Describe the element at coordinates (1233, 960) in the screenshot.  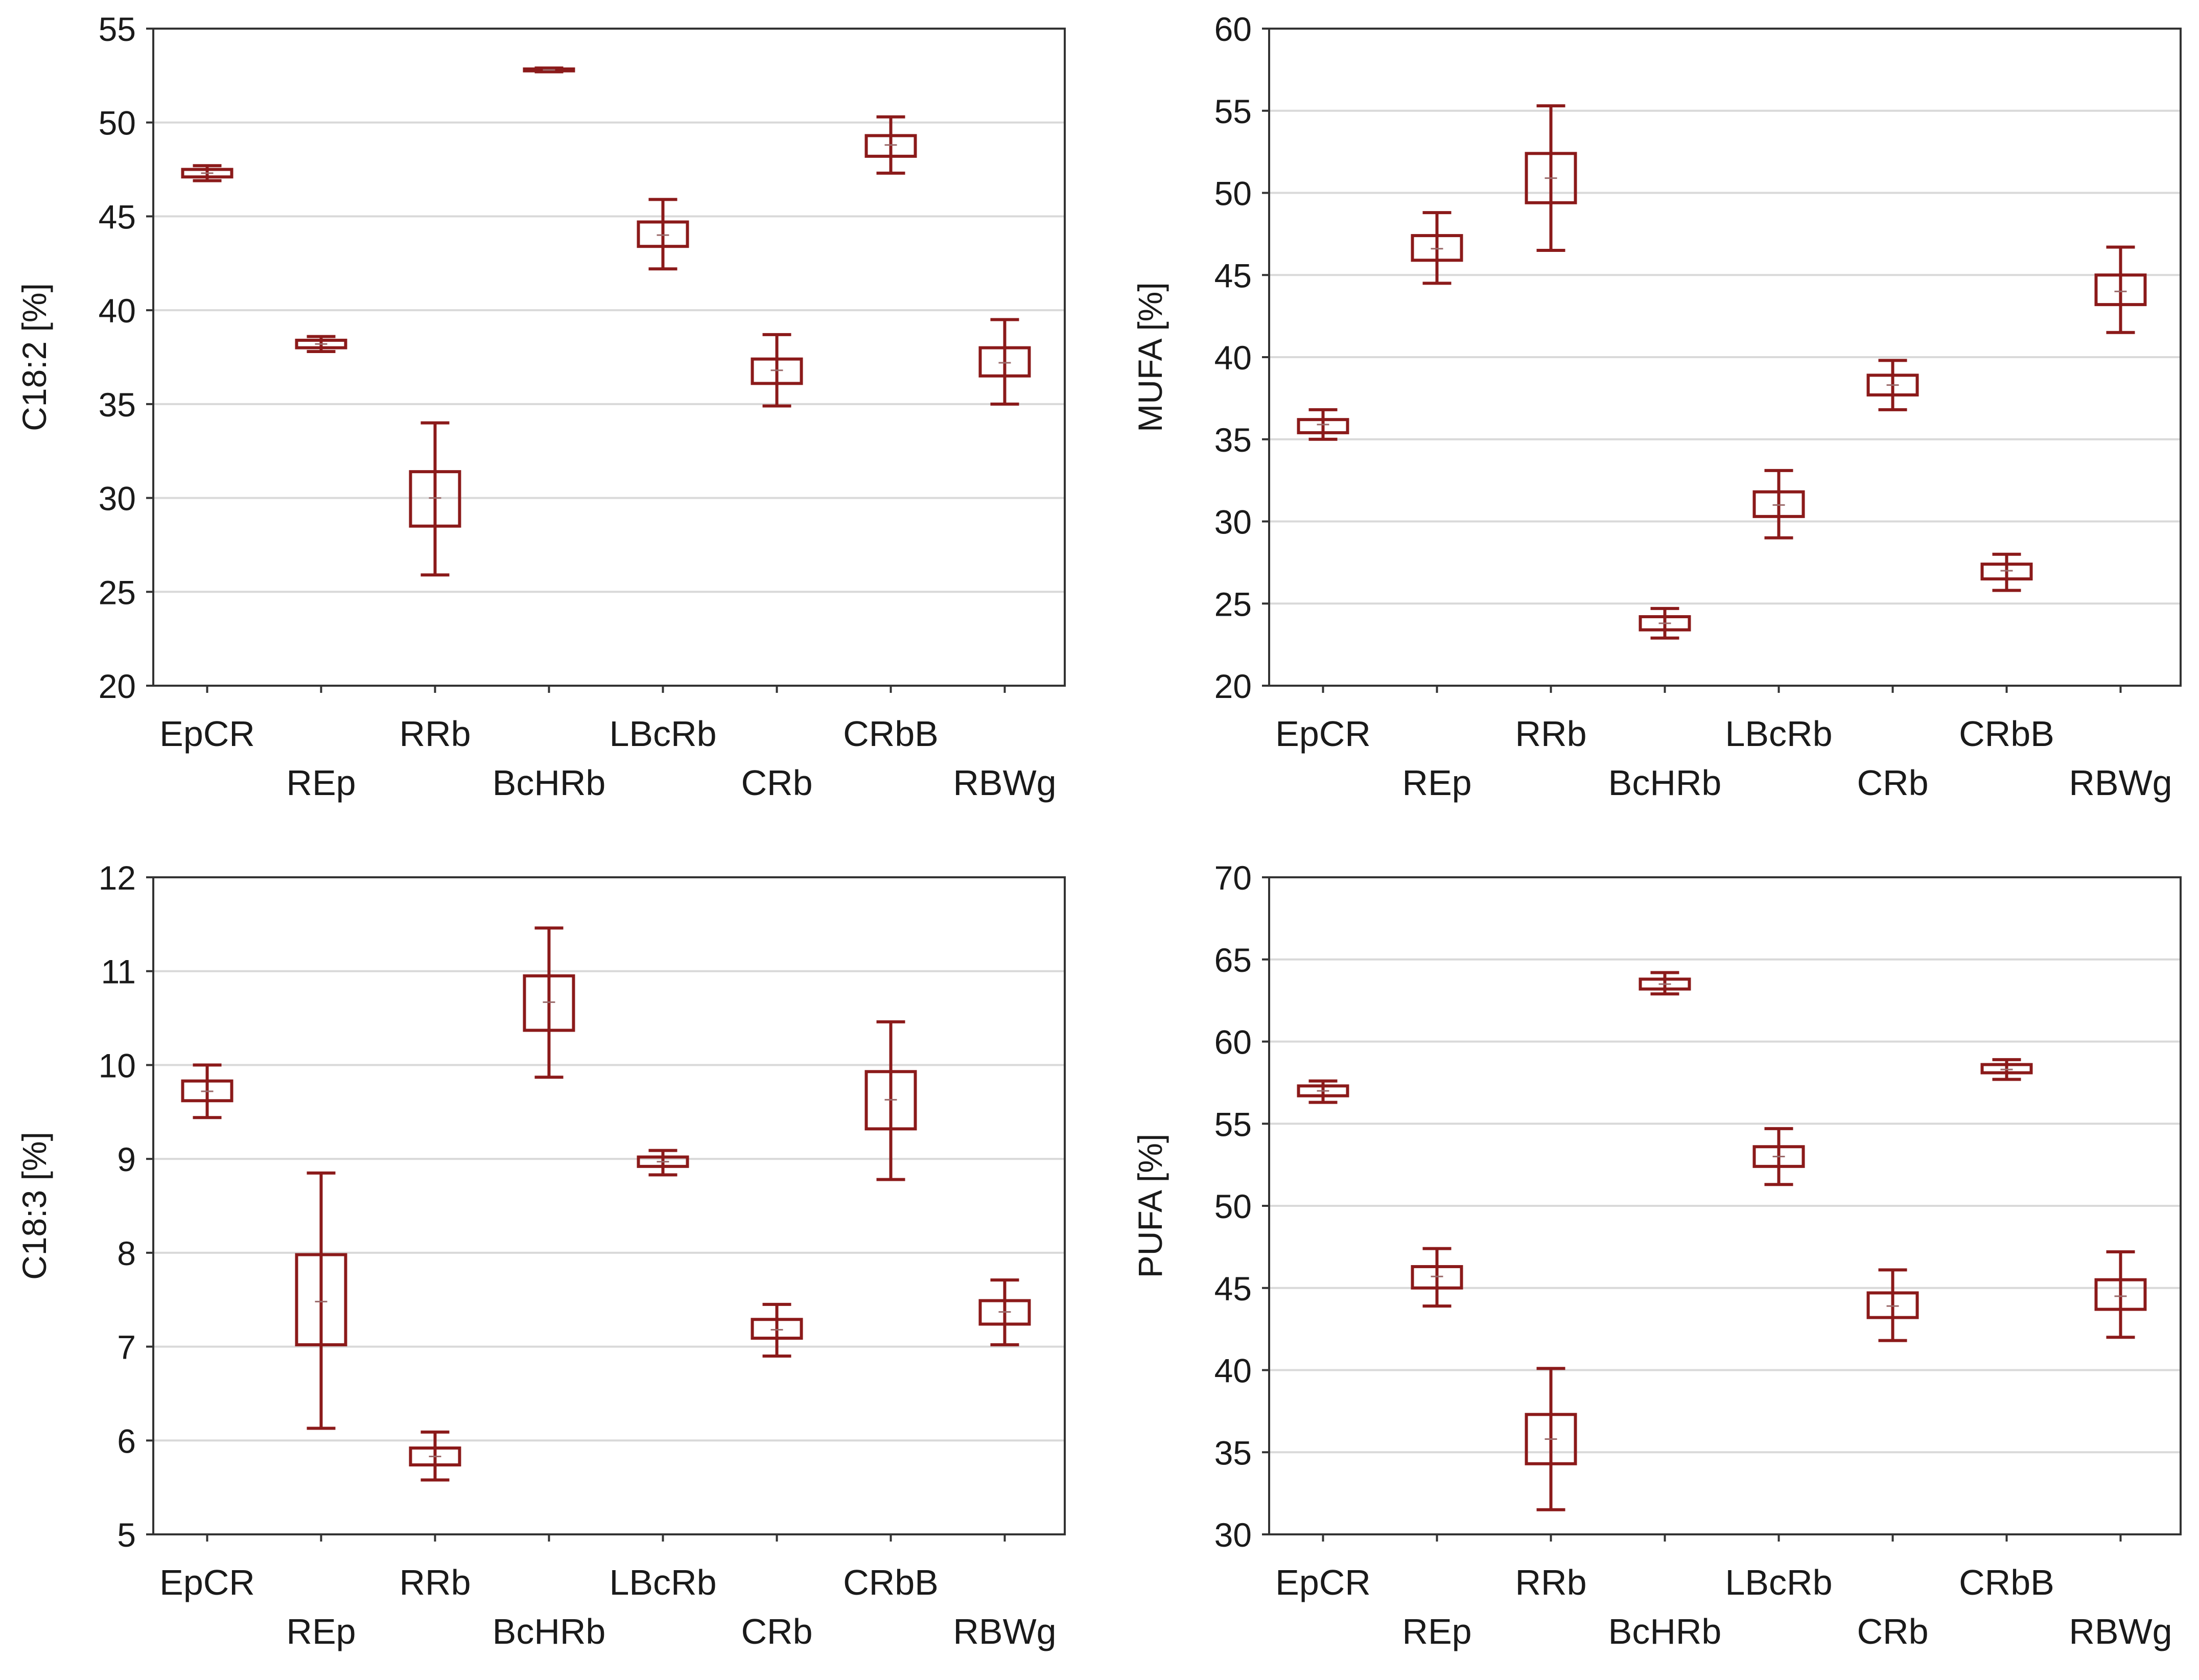
I see `y-tick-label: 65` at that location.